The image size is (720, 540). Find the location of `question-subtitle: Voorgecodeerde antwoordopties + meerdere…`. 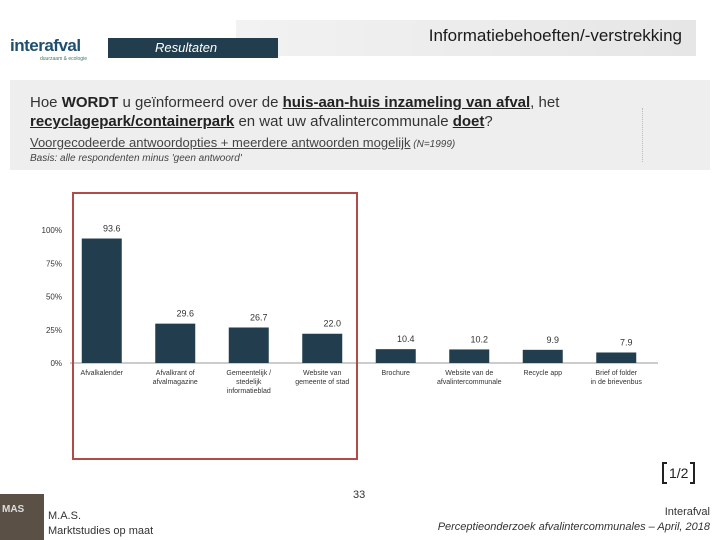

question-subtitle: Voorgecodeerde antwoordopties + meerdere… is located at coordinates (243, 142).